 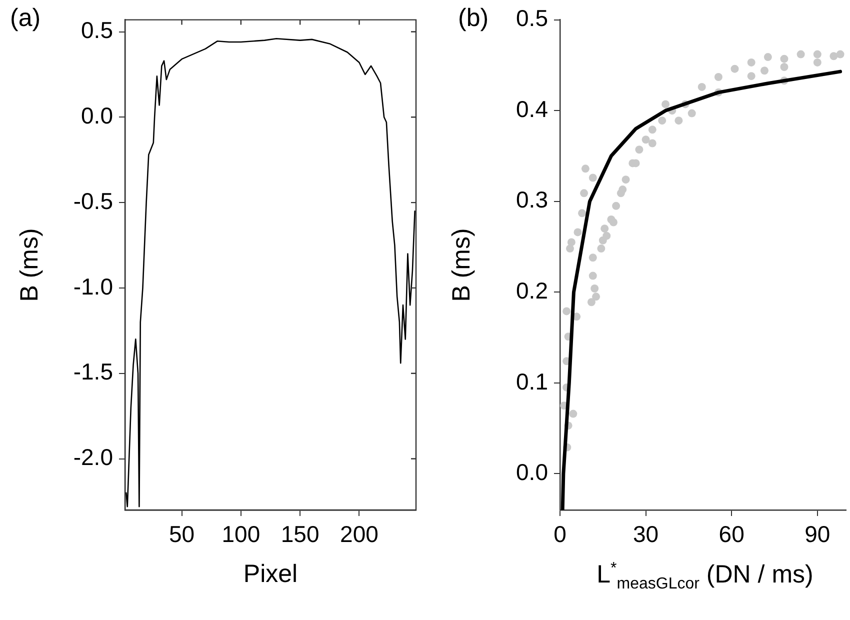 What do you see at coordinates (93, 457) in the screenshot?
I see `y-tick-label: -2.0` at bounding box center [93, 457].